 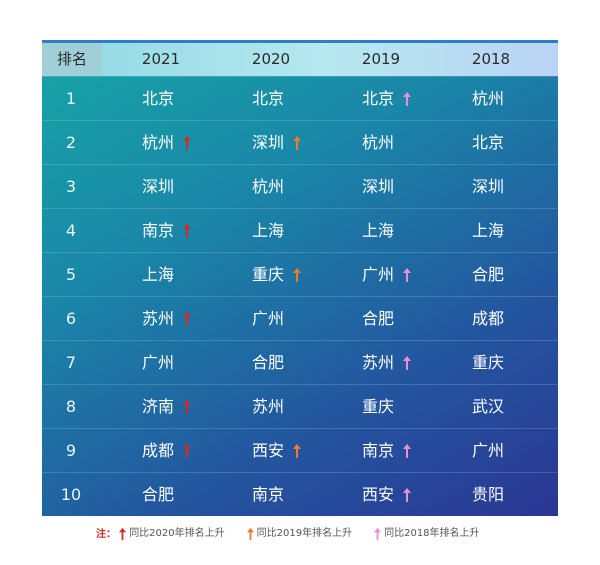 I want to click on table-row: 6 苏州 广州 合肥 成都, so click(x=300, y=318).